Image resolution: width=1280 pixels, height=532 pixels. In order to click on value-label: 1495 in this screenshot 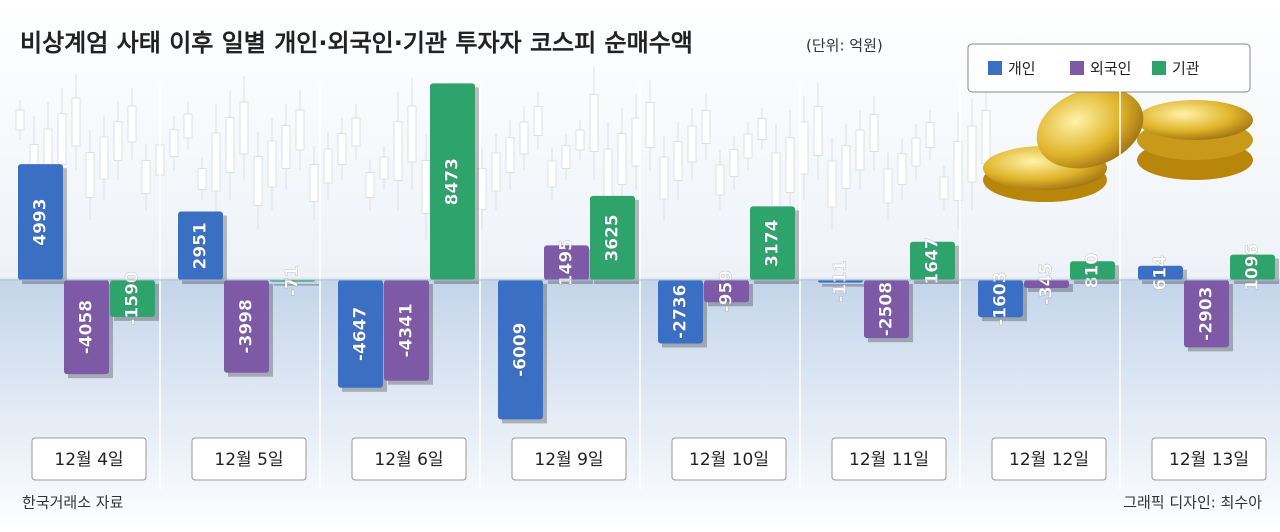, I will do `click(567, 262)`.